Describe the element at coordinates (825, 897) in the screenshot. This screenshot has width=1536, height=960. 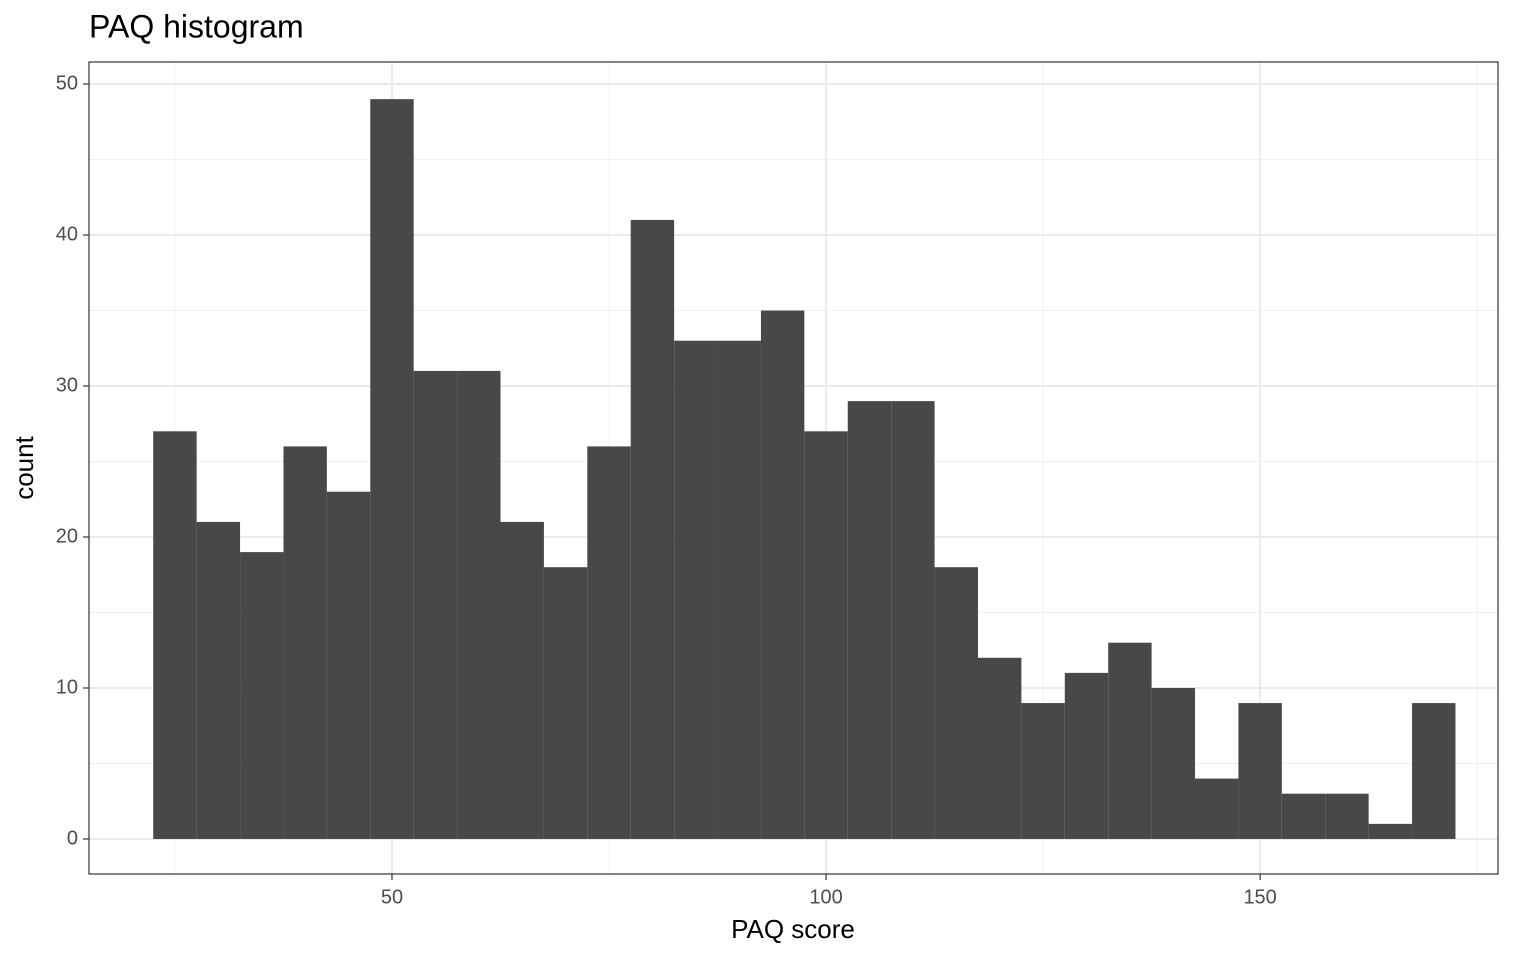
I see `x-tick-label: 100` at that location.